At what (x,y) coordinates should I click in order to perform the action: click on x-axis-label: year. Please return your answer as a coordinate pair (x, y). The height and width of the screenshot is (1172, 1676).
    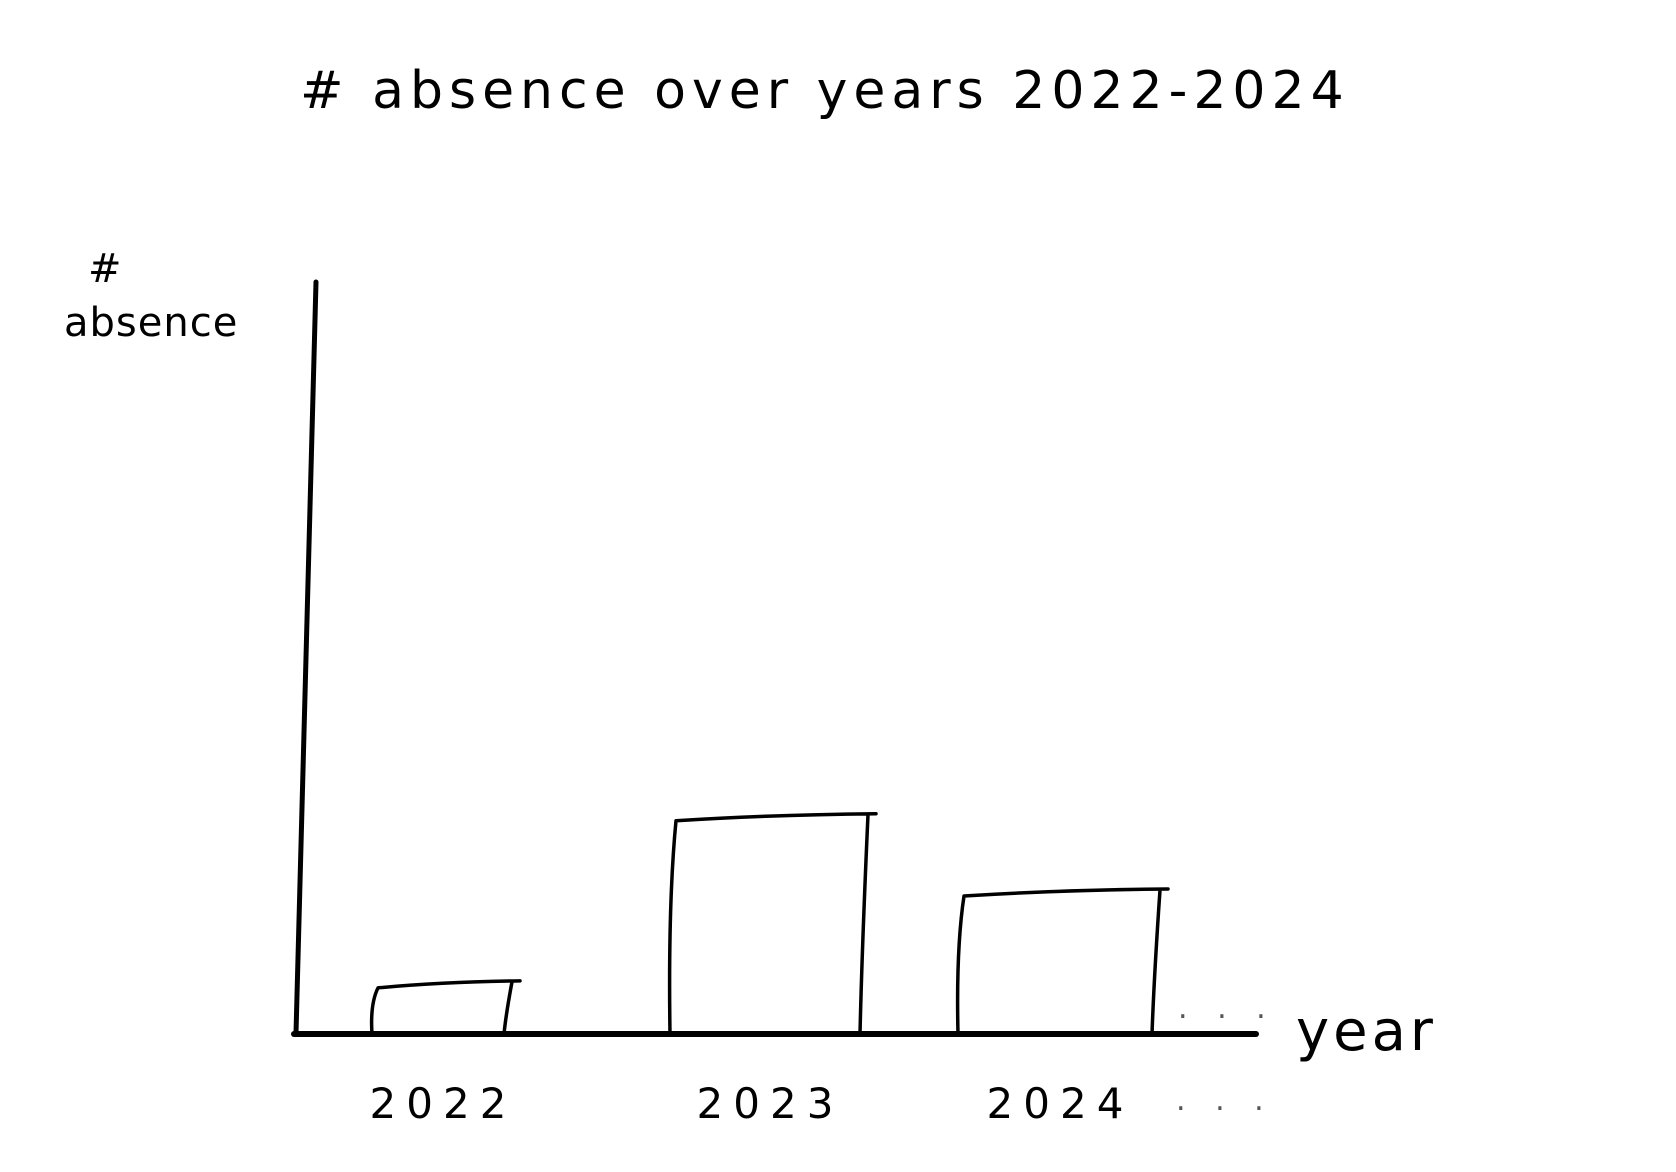
    Looking at the image, I should click on (1366, 1031).